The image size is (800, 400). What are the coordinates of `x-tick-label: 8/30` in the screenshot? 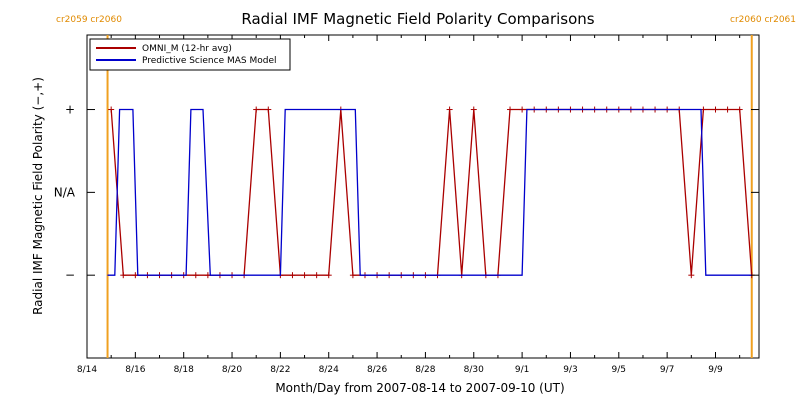 It's located at (474, 370).